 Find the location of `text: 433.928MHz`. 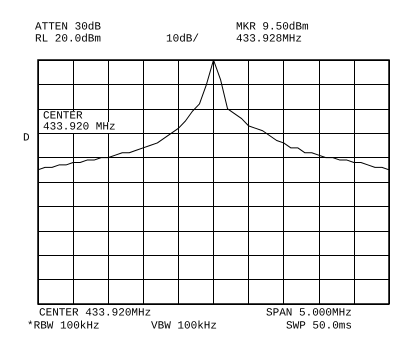

text: 433.928MHz is located at coordinates (269, 40).